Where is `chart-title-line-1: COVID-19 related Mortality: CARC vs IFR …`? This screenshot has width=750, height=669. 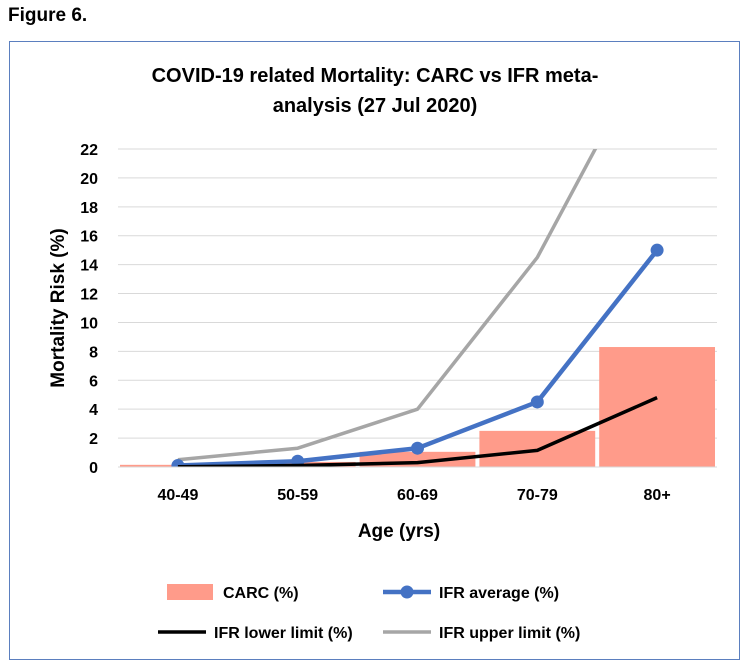 chart-title-line-1: COVID-19 related Mortality: CARC vs IFR … is located at coordinates (375, 76).